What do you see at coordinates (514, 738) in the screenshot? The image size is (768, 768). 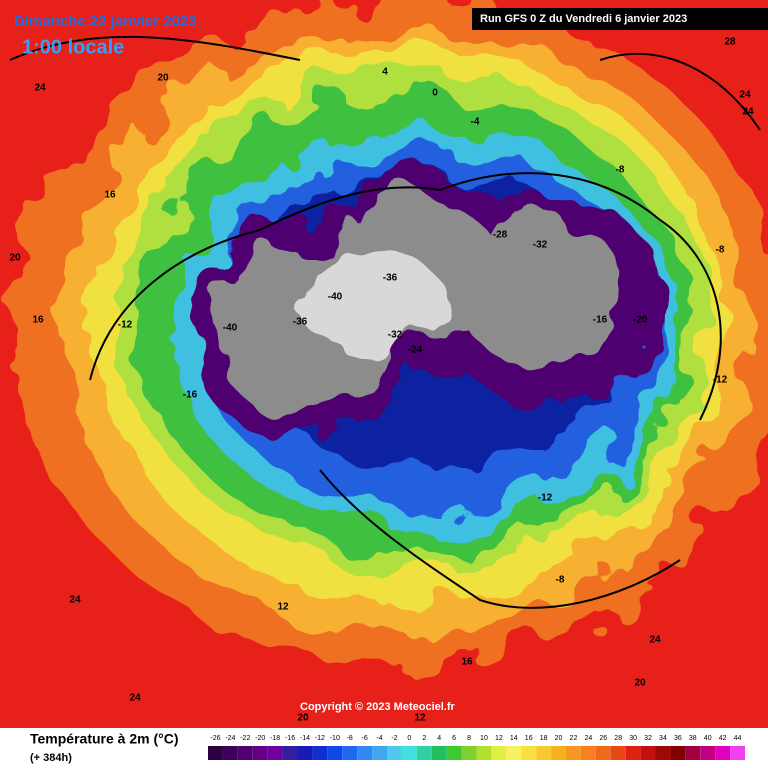 I see `scale-tick-label: 14` at bounding box center [514, 738].